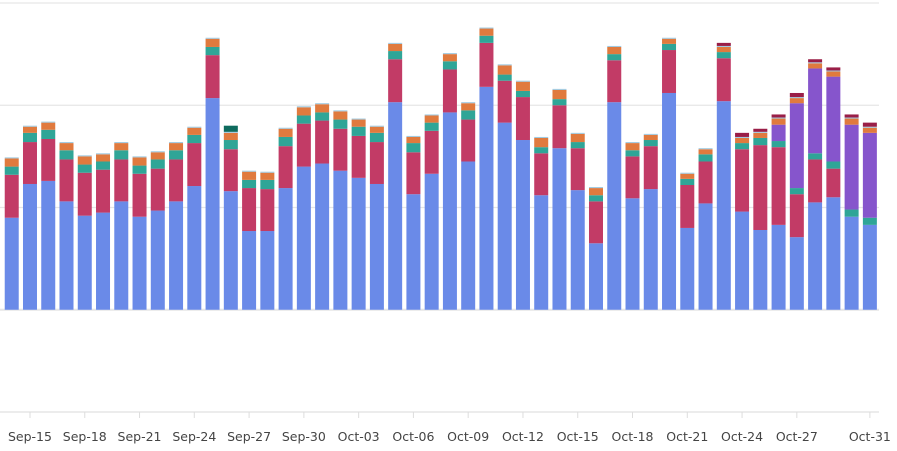 The image size is (897, 451). What do you see at coordinates (139, 169) in the screenshot?
I see `bar-segment-Sep-21-s2` at bounding box center [139, 169].